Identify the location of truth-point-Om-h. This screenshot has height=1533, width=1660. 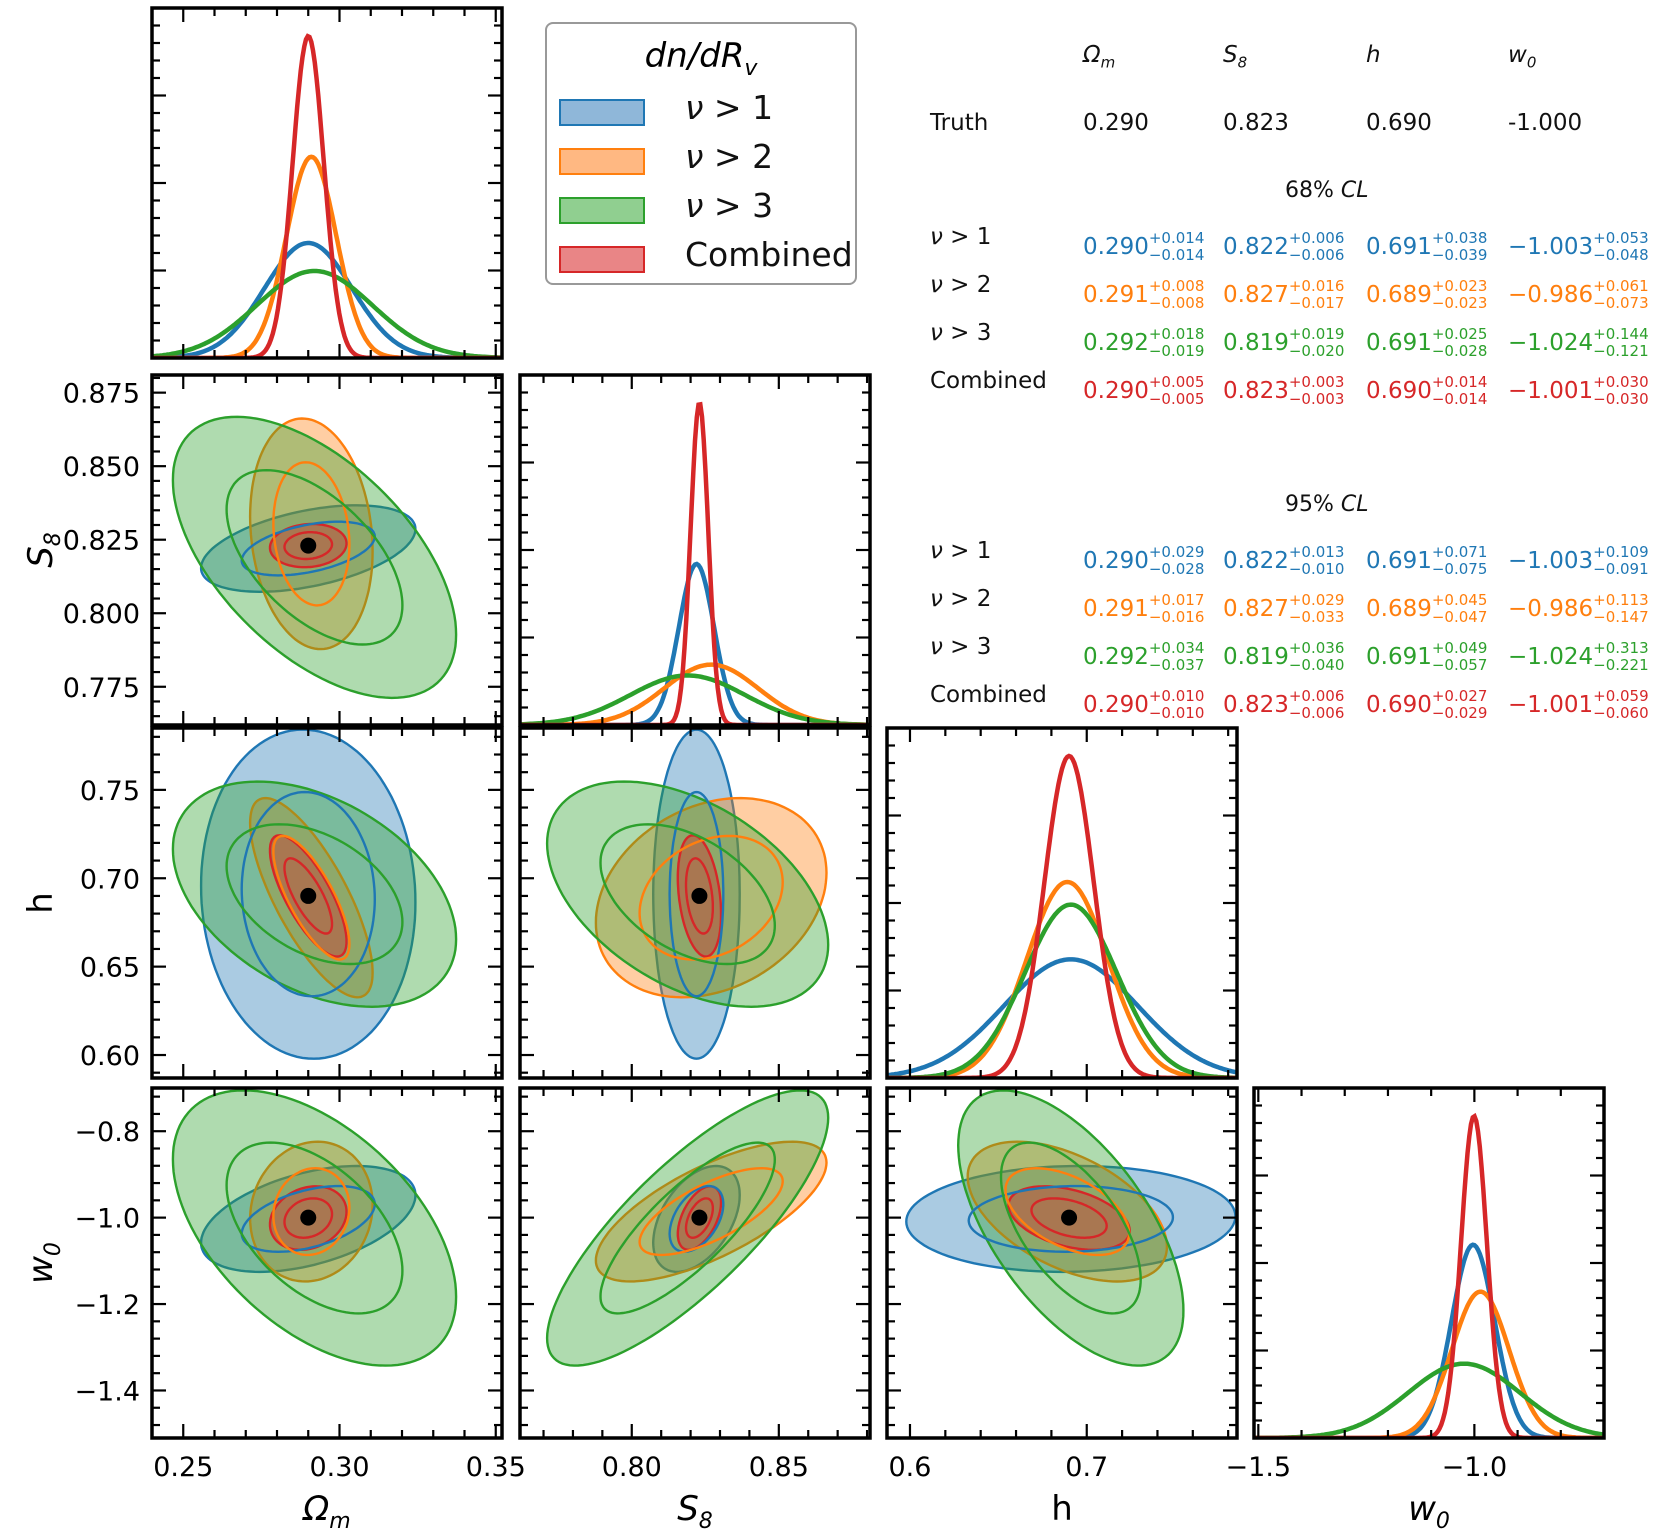
(308, 895).